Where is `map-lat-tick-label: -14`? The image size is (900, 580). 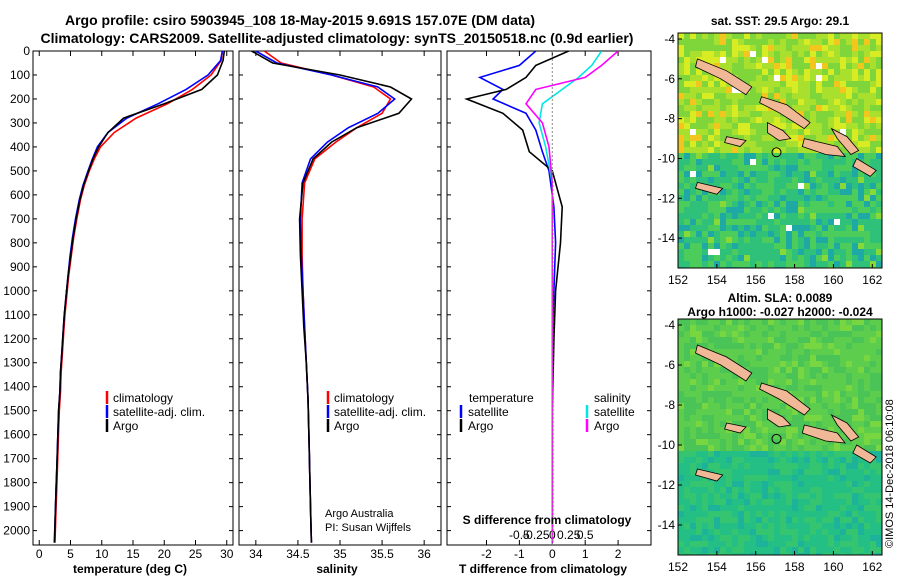 map-lat-tick-label: -14 is located at coordinates (667, 525).